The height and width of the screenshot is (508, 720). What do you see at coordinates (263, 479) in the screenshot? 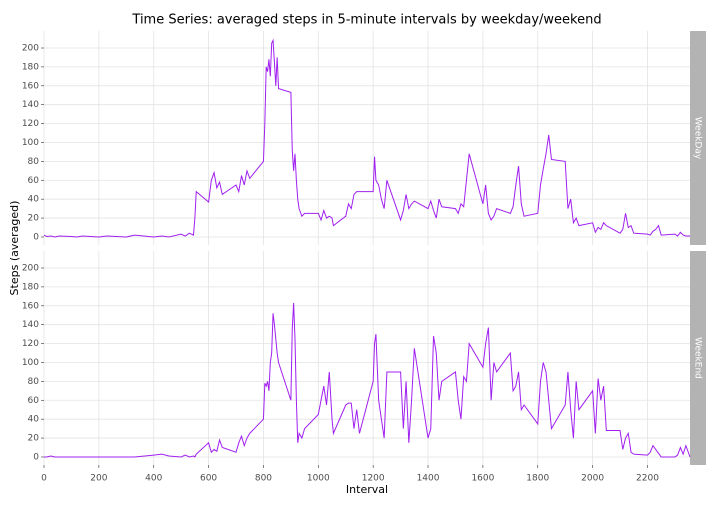
I see `x-tick-label: 800` at bounding box center [263, 479].